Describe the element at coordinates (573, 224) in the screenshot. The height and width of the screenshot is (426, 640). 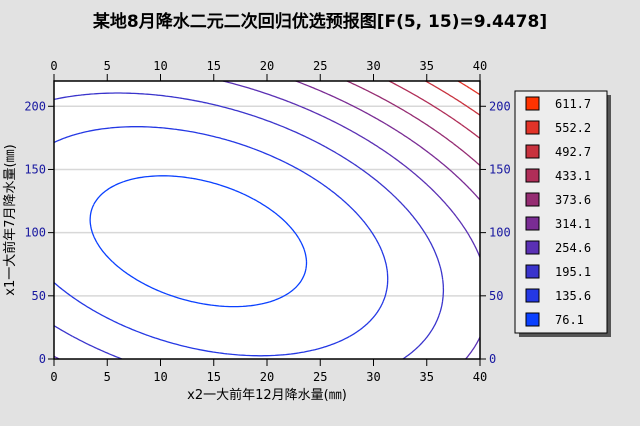
I see `legend-label: 314.1` at that location.